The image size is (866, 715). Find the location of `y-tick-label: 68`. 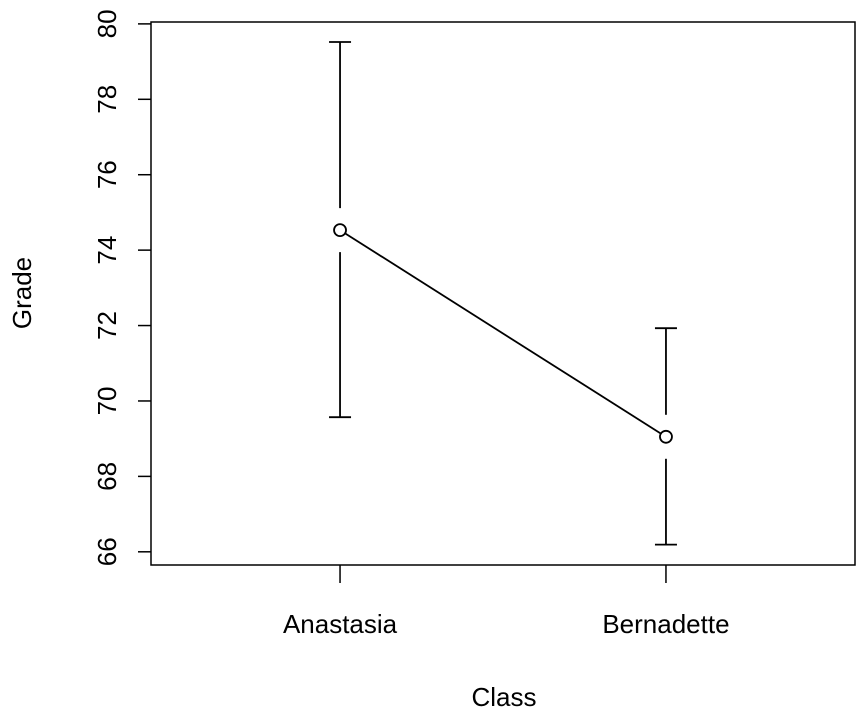

y-tick-label: 68 is located at coordinates (107, 476).